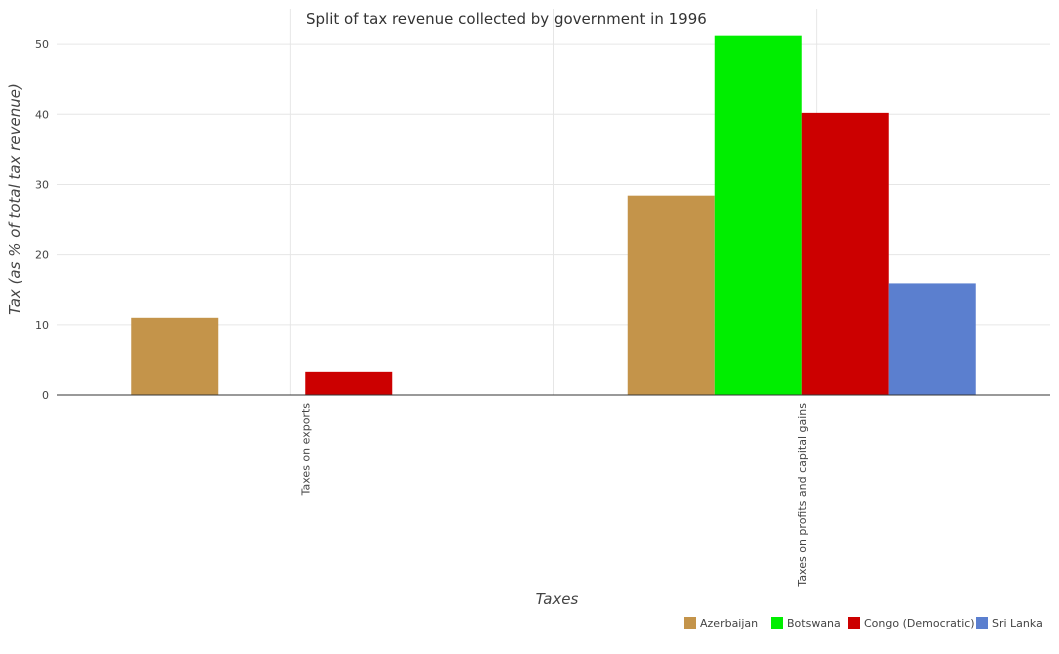 This screenshot has width=1059, height=654. What do you see at coordinates (42, 44) in the screenshot?
I see `y-tick-label: 50` at bounding box center [42, 44].